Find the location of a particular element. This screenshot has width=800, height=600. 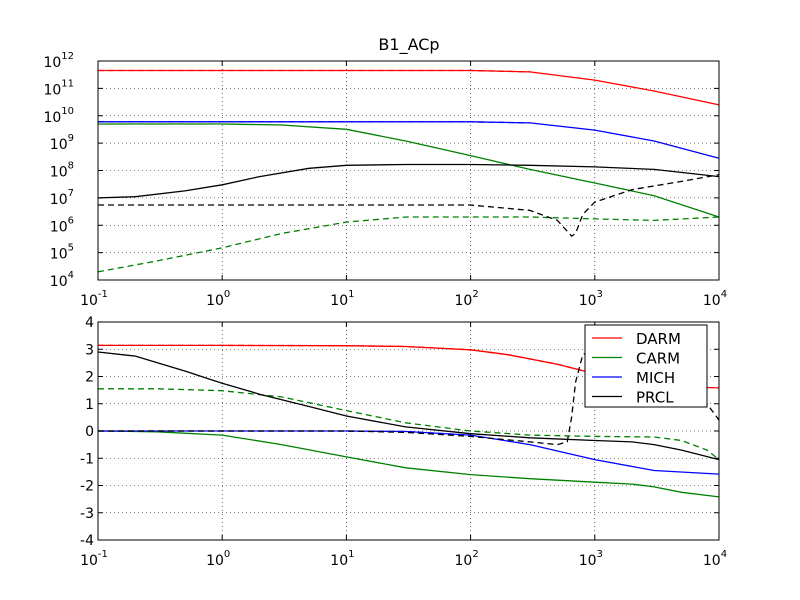

y-tick-label: -4 is located at coordinates (87, 541).